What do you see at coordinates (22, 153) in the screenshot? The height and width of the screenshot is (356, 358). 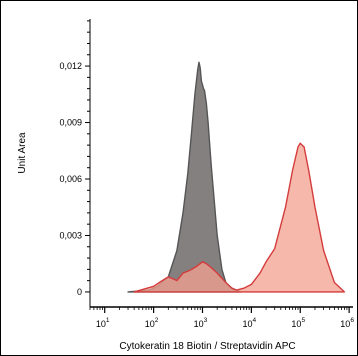 I see `y-axis-title: Unit Area` at bounding box center [22, 153].